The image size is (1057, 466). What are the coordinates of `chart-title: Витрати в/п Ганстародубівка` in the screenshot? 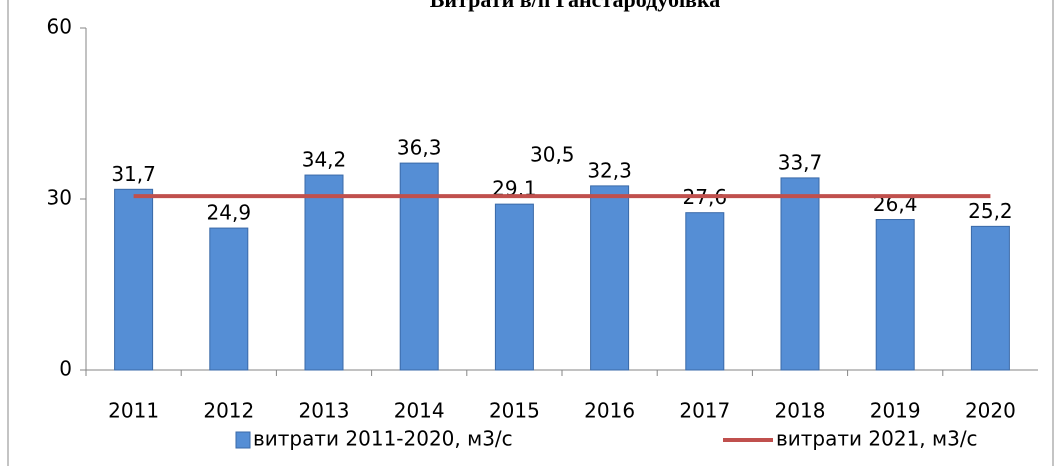 It's located at (575, 6).